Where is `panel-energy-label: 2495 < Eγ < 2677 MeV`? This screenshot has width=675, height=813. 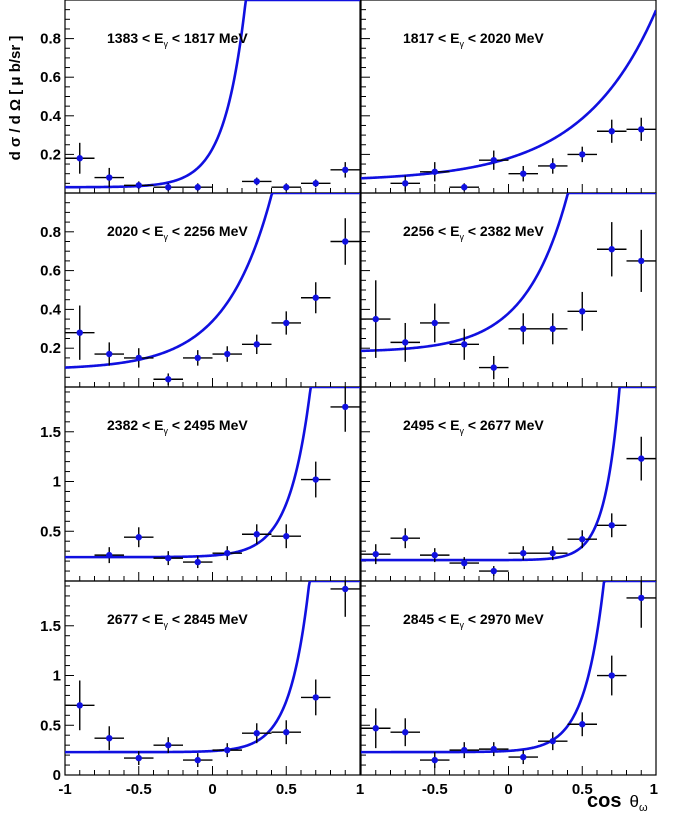 panel-energy-label: 2495 < Eγ < 2677 MeV is located at coordinates (473, 426).